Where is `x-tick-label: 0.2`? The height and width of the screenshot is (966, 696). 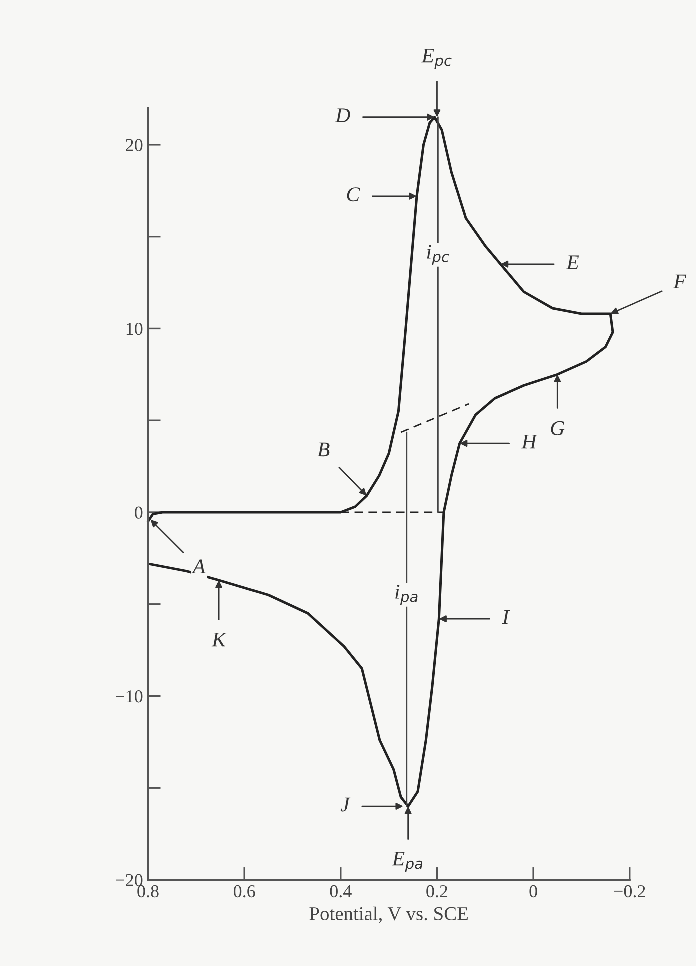
x-tick-label: 0.2 is located at coordinates (437, 891).